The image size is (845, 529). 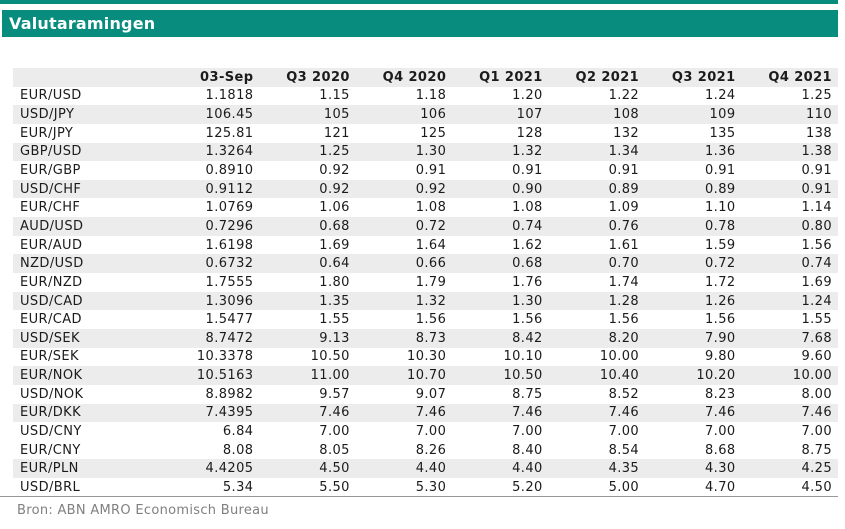 What do you see at coordinates (88, 152) in the screenshot?
I see `currency-pair-label: GBP/USD` at bounding box center [88, 152].